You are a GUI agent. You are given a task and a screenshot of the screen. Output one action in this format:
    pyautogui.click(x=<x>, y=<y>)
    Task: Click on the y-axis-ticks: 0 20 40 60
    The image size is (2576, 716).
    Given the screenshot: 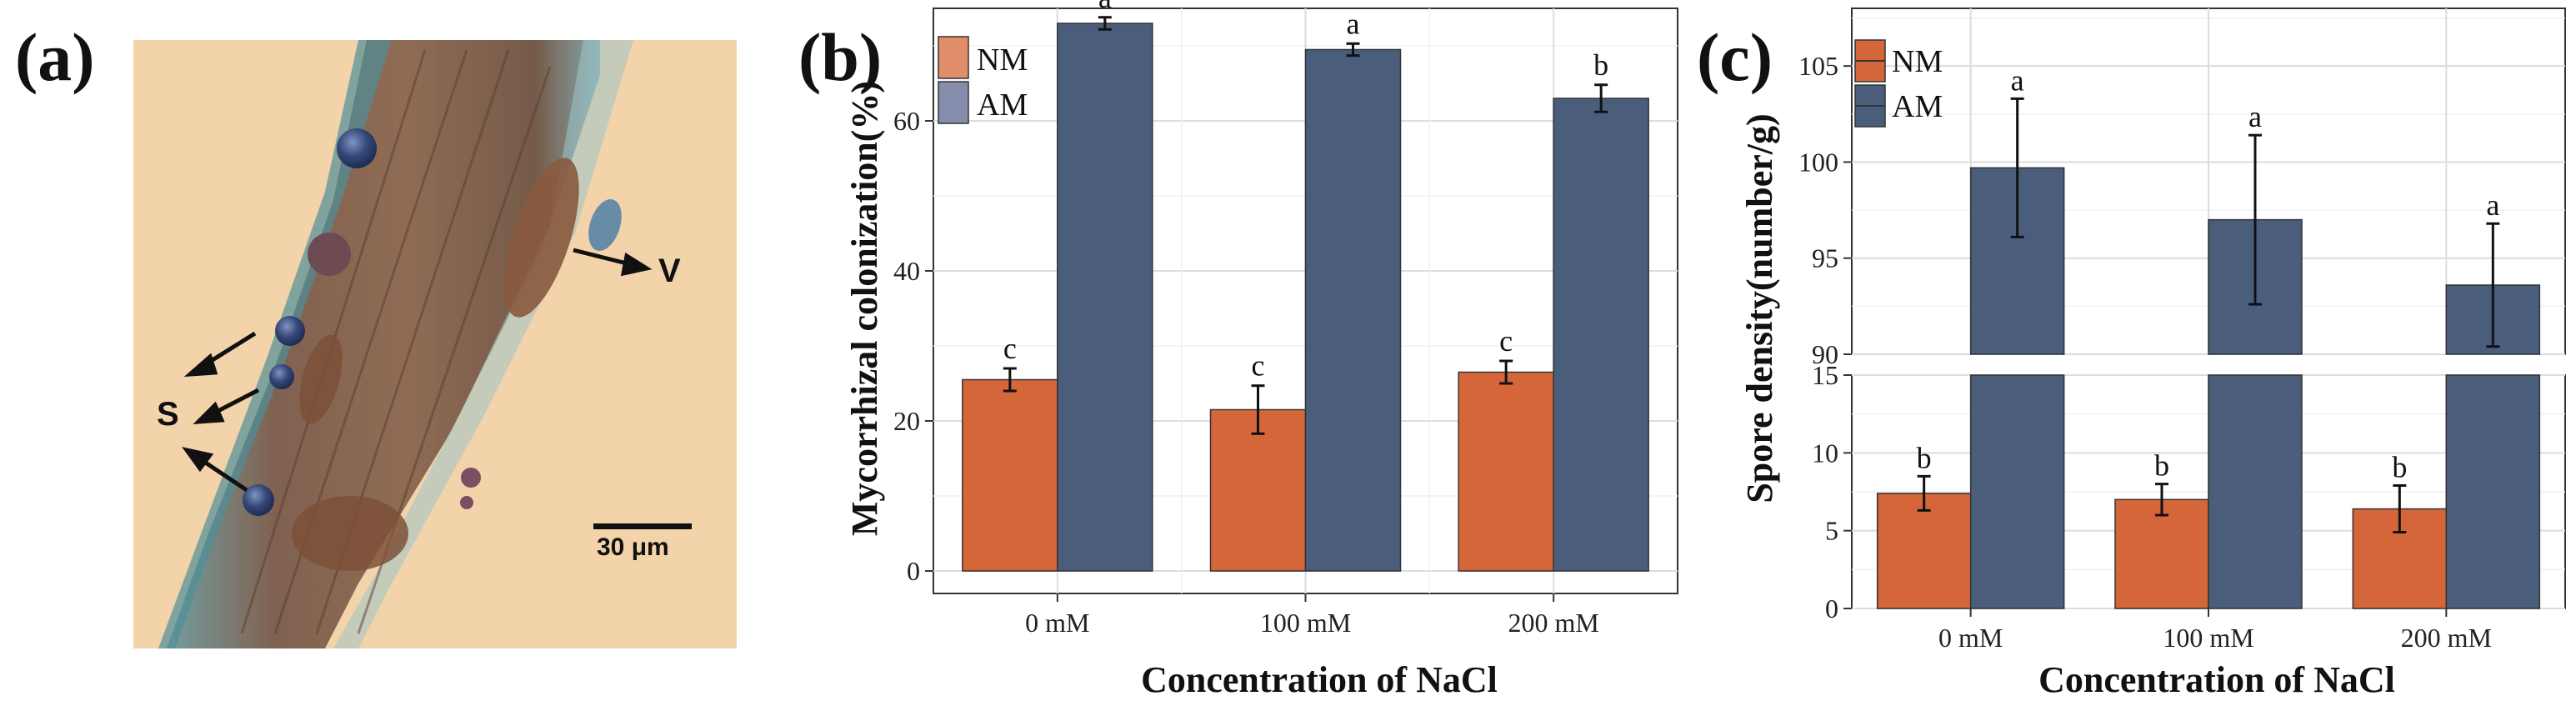 What is the action you would take?
    pyautogui.click(x=913, y=346)
    